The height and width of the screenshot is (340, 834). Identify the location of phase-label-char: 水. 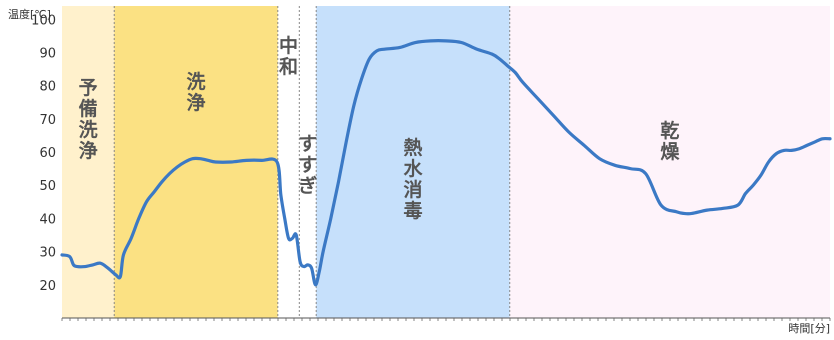
(413, 169).